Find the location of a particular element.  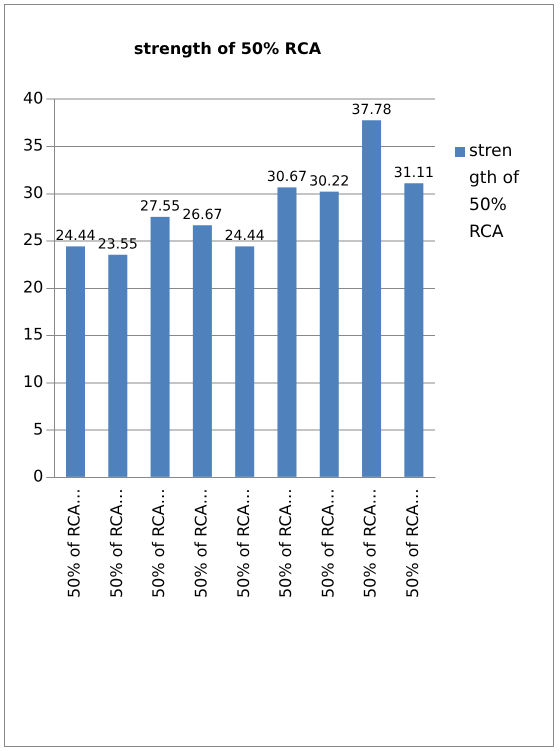

legend-label: strength of 50% RCA is located at coordinates (494, 192).